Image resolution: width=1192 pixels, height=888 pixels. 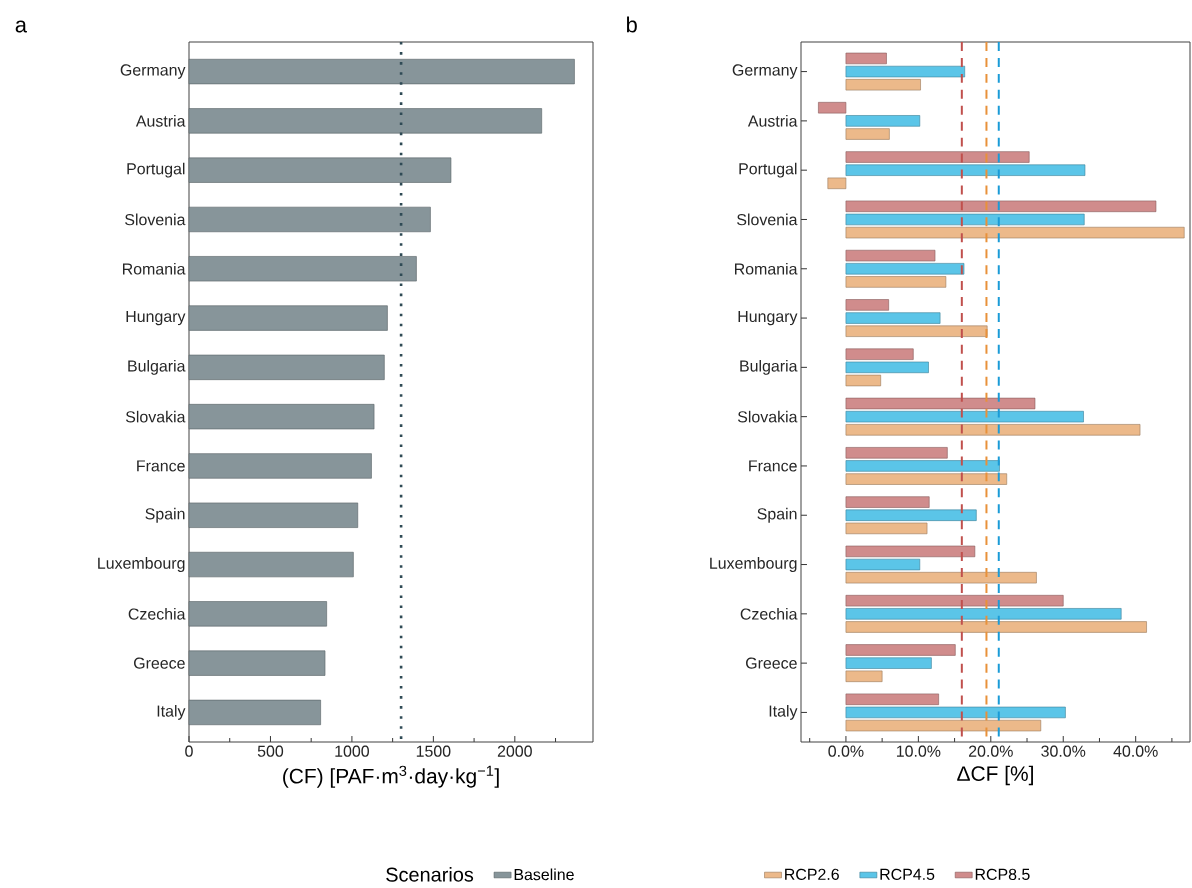 I want to click on x-tick-label: 500, so click(x=270, y=751).